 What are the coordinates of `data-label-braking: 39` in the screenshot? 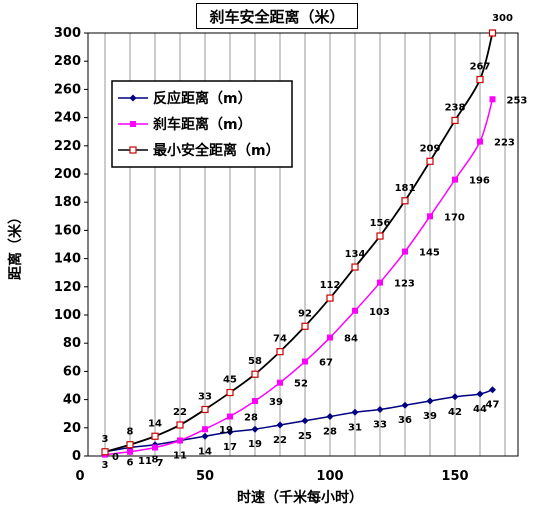 It's located at (276, 402).